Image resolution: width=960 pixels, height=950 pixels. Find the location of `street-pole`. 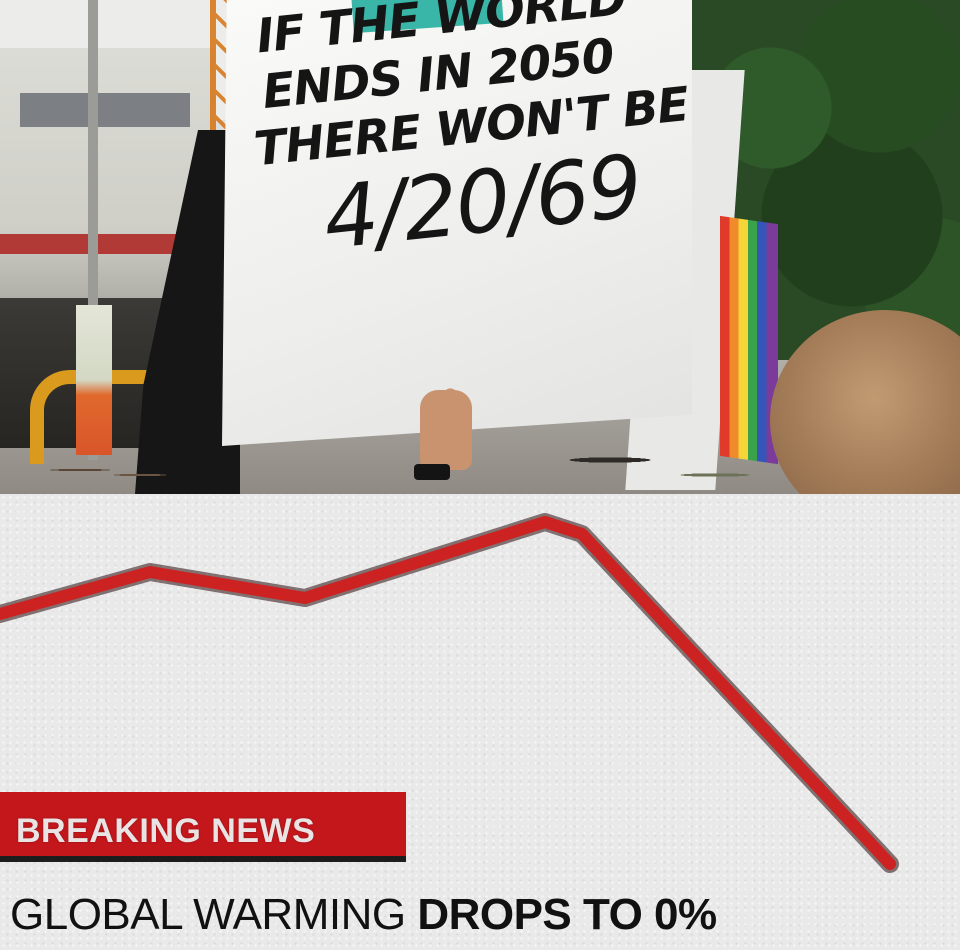

street-pole is located at coordinates (93, 230).